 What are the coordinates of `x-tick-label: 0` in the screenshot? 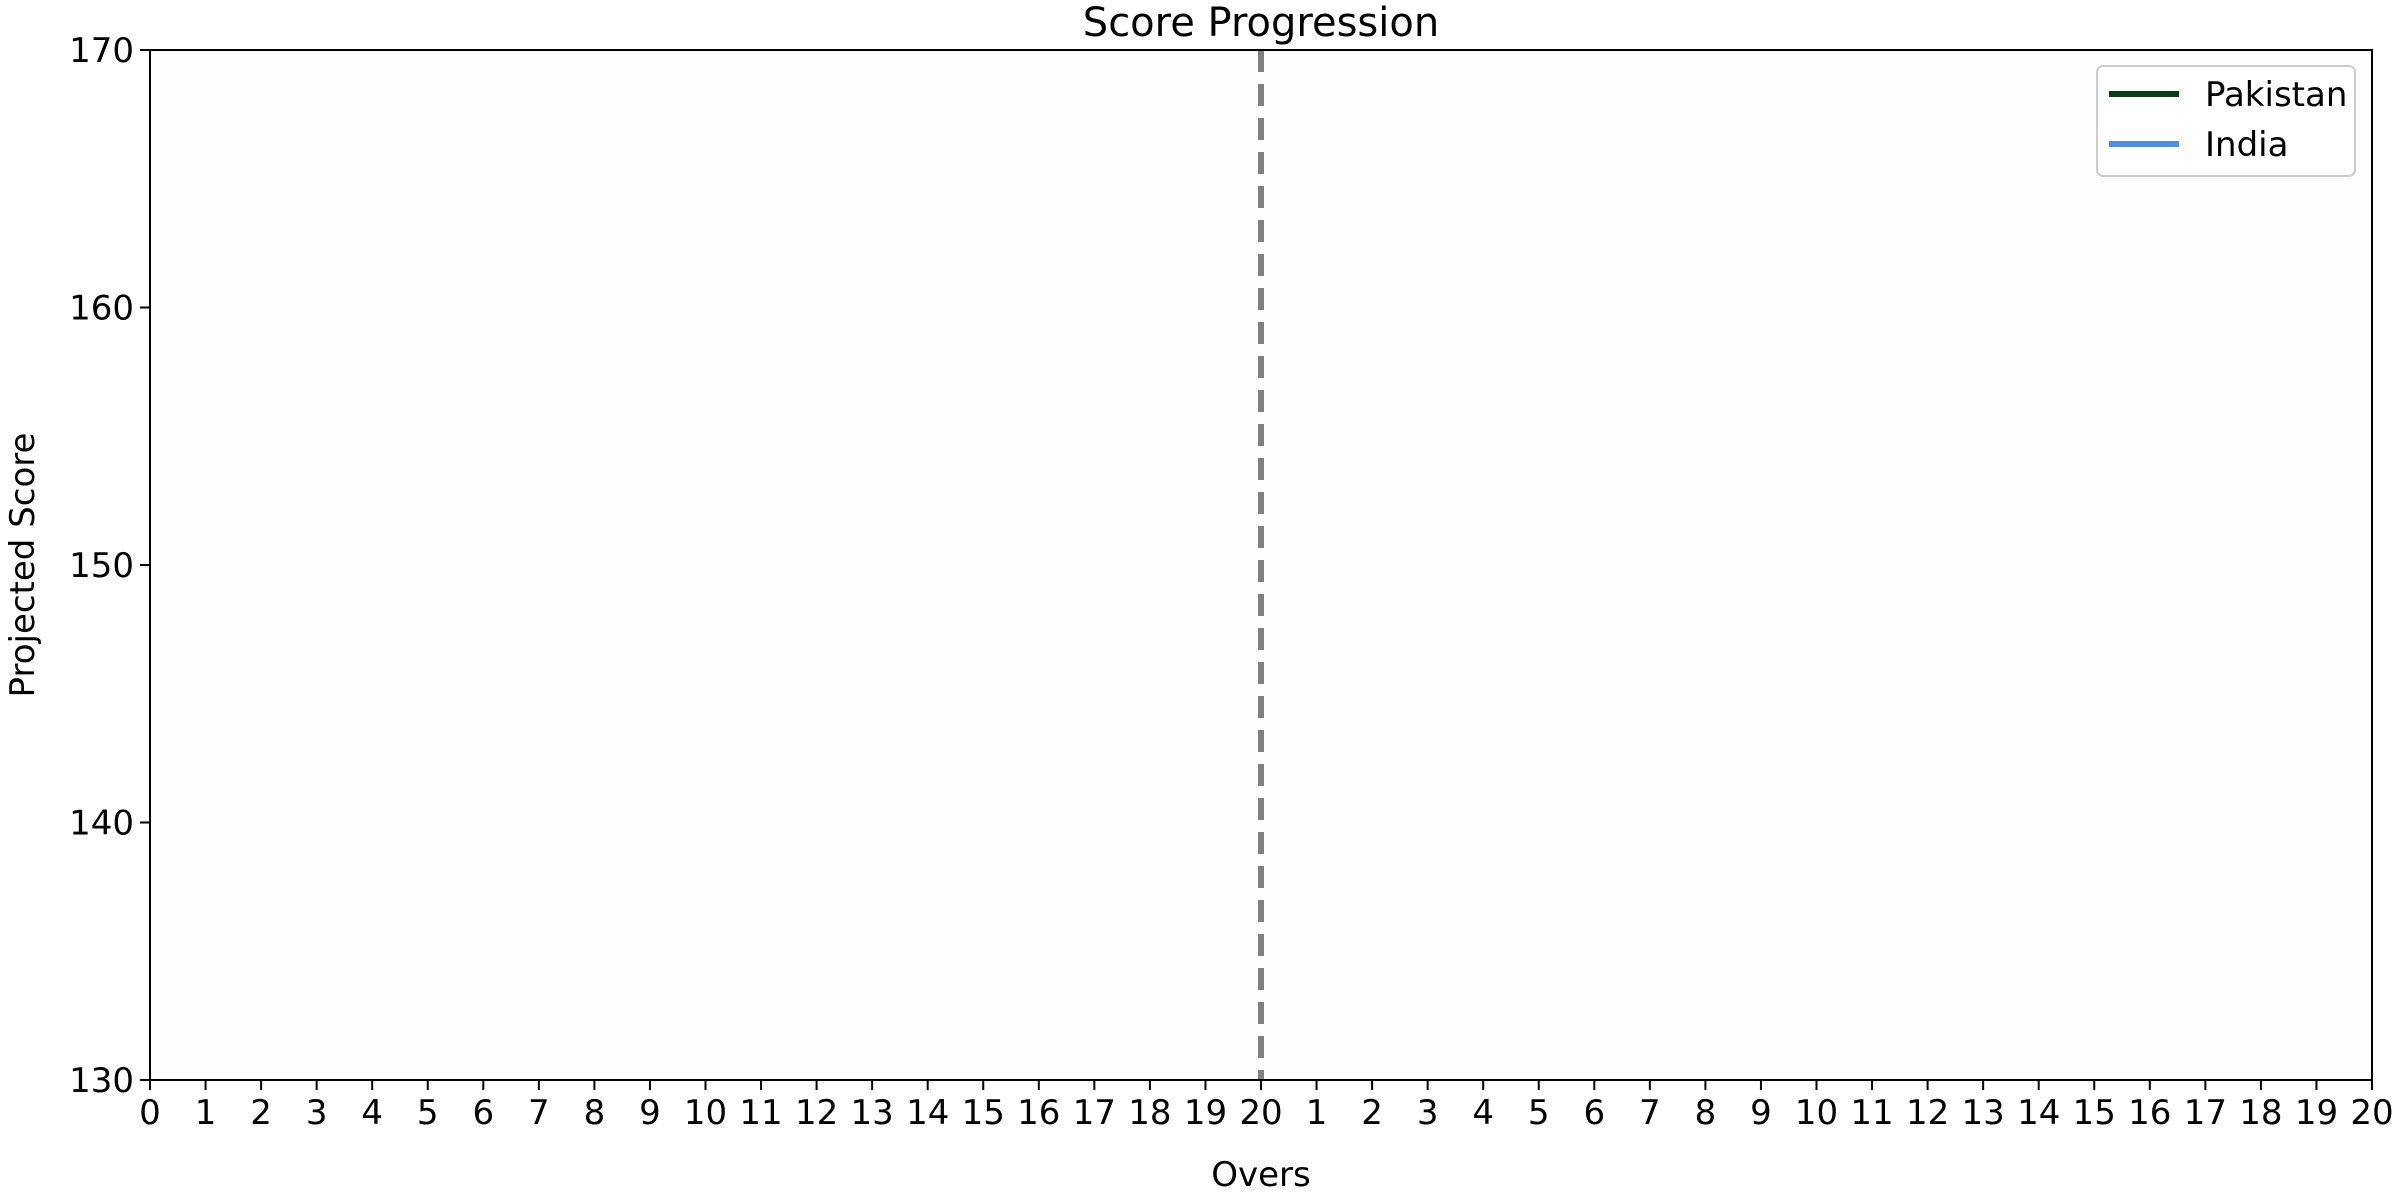 It's located at (150, 1113).